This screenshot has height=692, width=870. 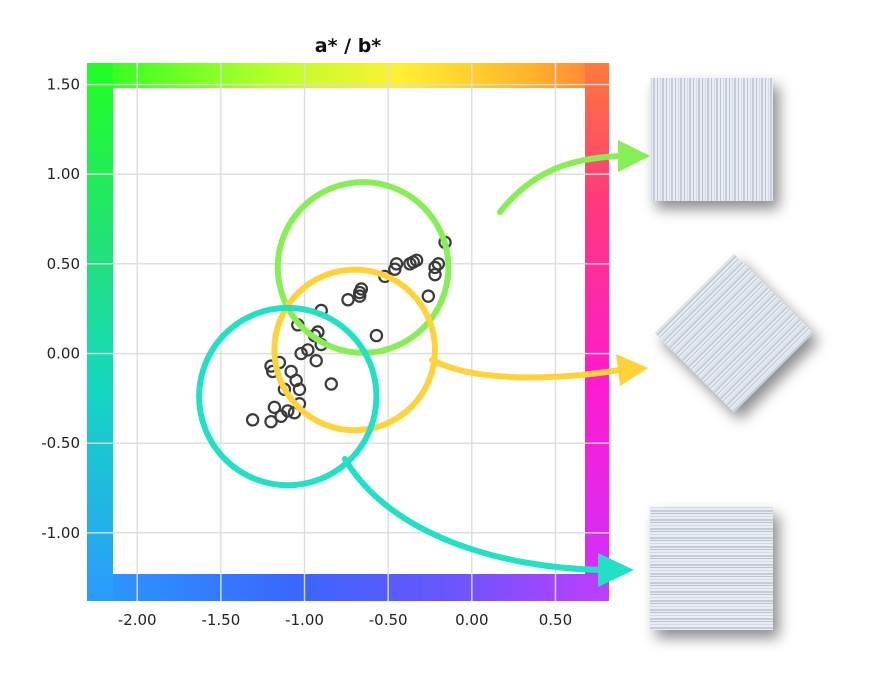 I want to click on texture-bottom-image, so click(x=711, y=568).